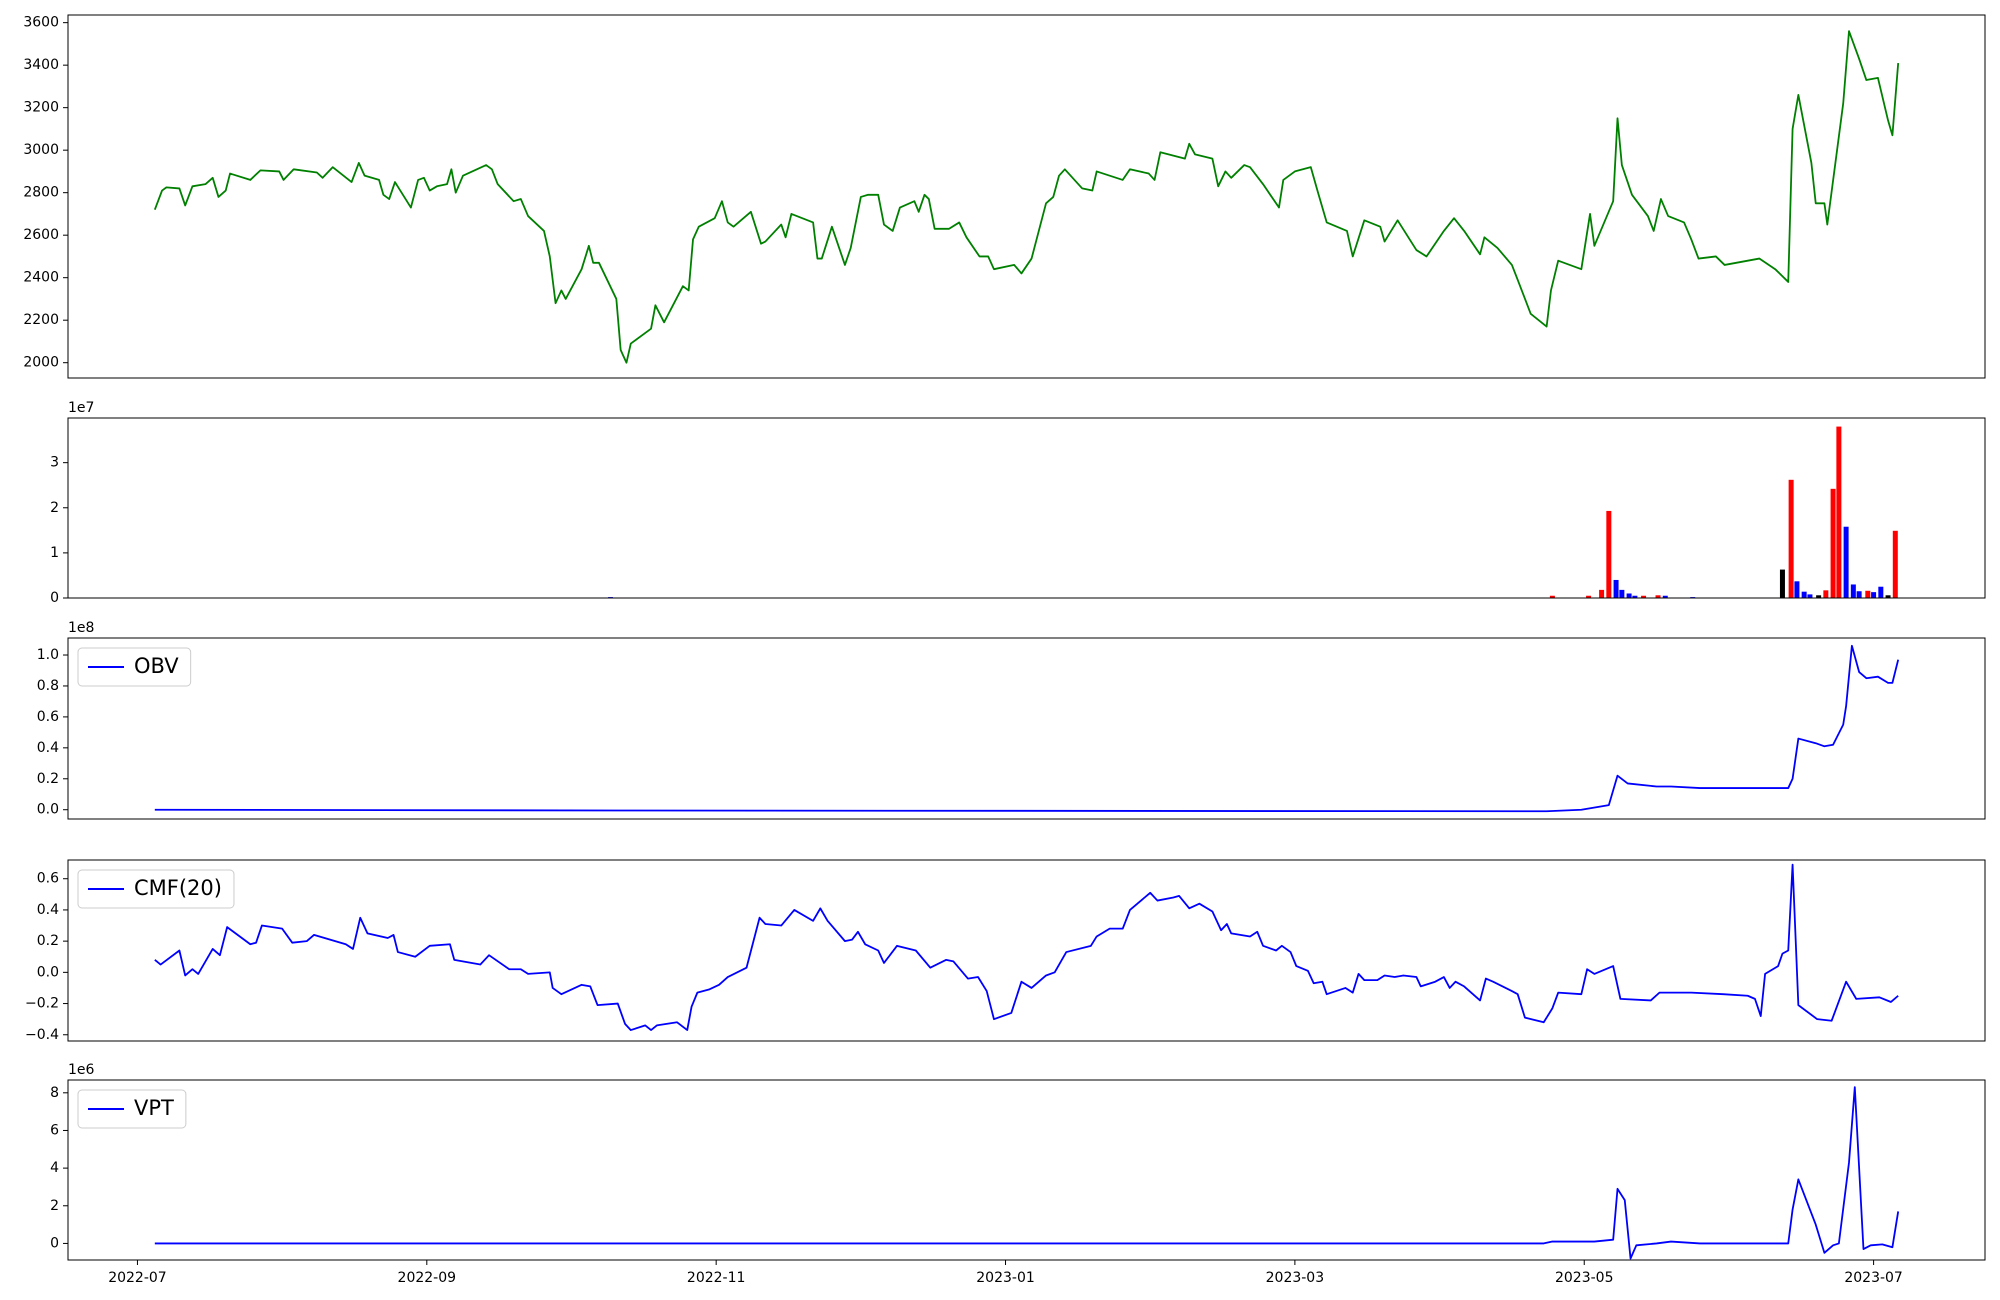 Image resolution: width=2000 pixels, height=1300 pixels. What do you see at coordinates (81, 408) in the screenshot?
I see `axis-offset-label: 1e7` at bounding box center [81, 408].